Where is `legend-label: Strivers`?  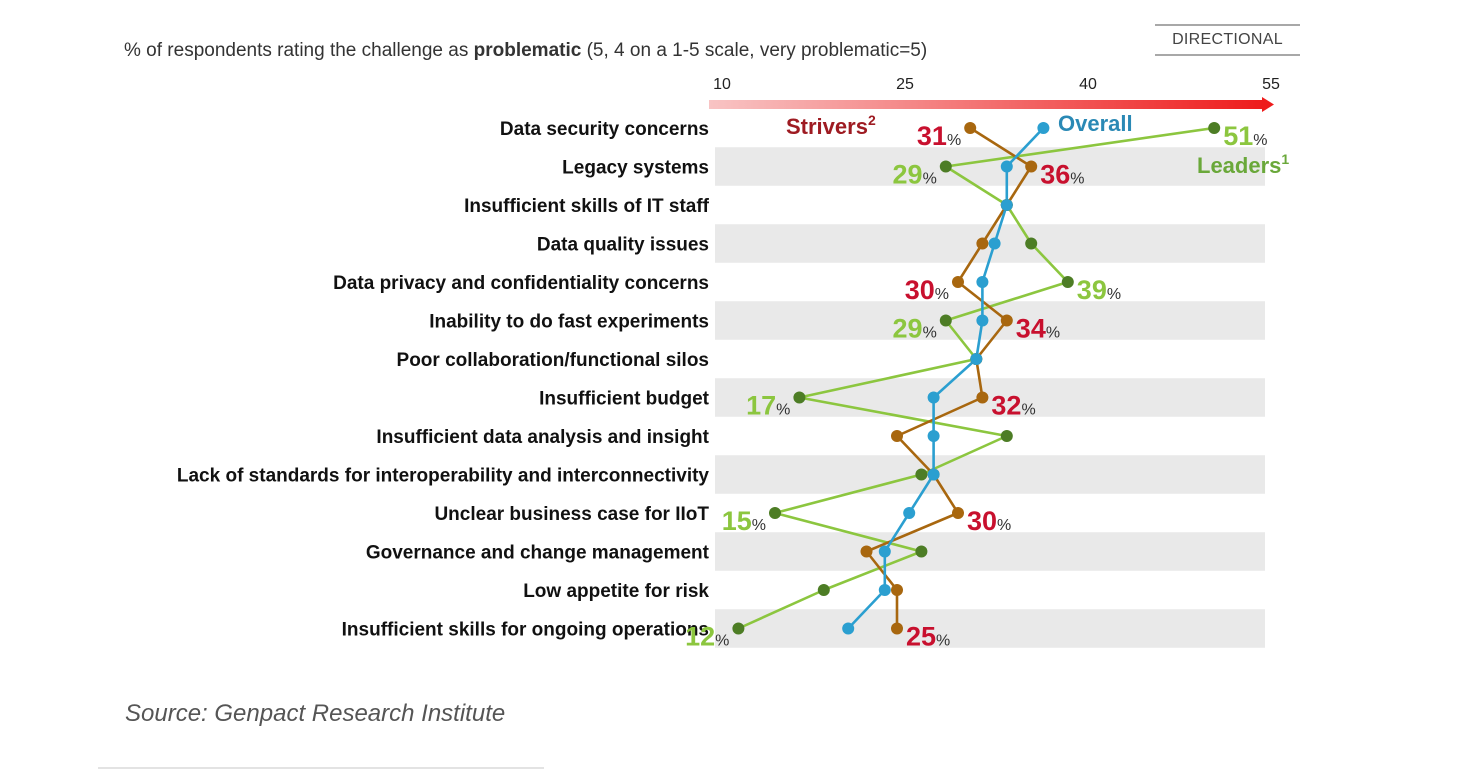
legend-label: Strivers is located at coordinates (827, 126).